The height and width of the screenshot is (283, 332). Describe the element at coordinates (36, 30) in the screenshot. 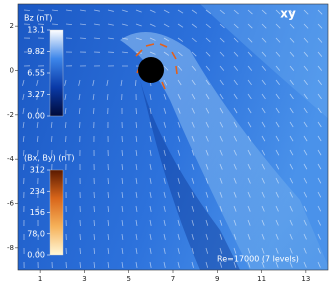

I see `colorbar-tick-label: 13.1` at that location.